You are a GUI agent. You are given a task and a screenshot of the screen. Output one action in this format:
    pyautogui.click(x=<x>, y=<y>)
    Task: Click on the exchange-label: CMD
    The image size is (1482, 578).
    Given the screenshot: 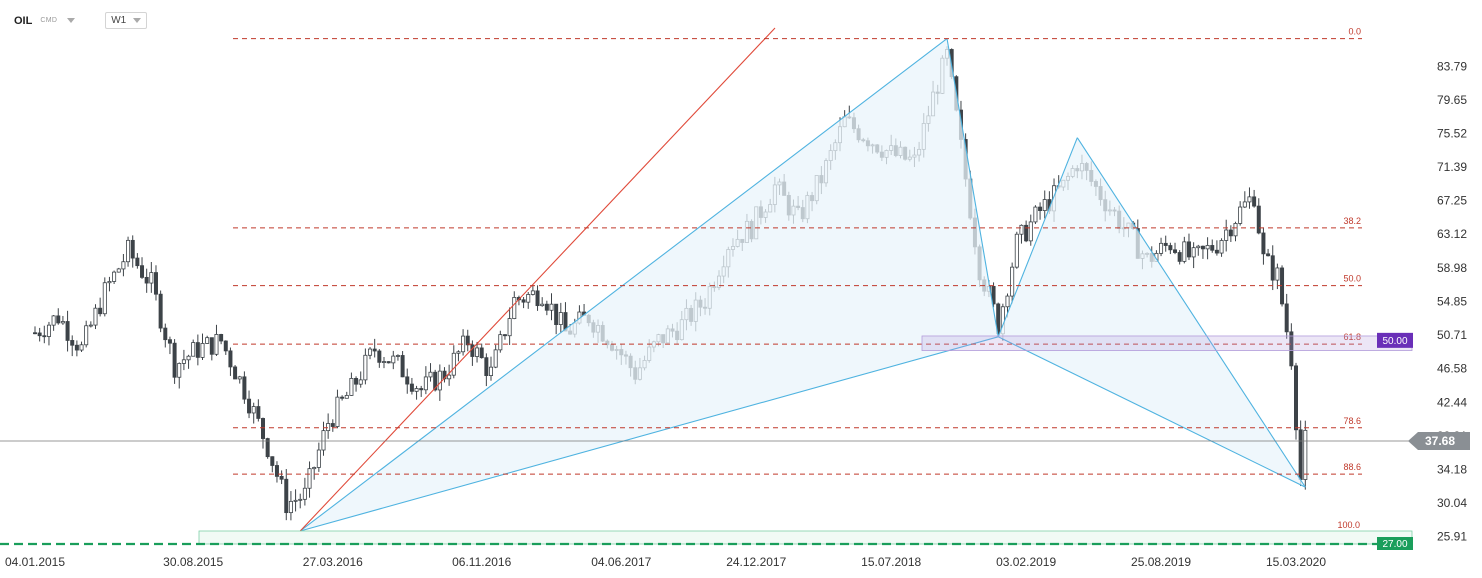 What is the action you would take?
    pyautogui.click(x=49, y=20)
    